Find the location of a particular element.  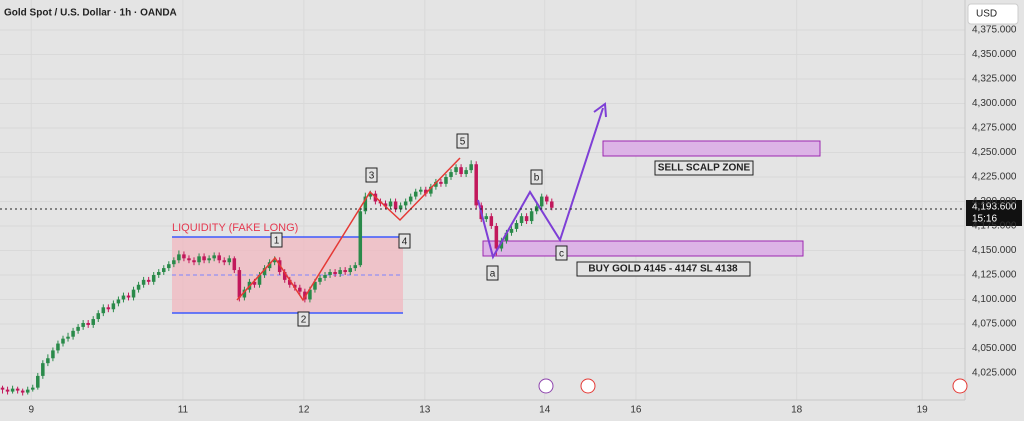

currency-button is located at coordinates (993, 14).